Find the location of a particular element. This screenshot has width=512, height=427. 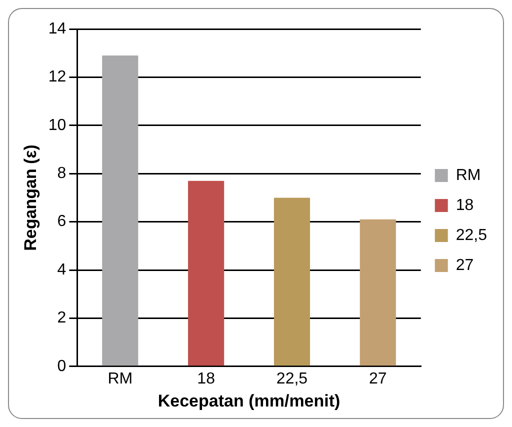

y-tick-label: 6 is located at coordinates (61, 221).